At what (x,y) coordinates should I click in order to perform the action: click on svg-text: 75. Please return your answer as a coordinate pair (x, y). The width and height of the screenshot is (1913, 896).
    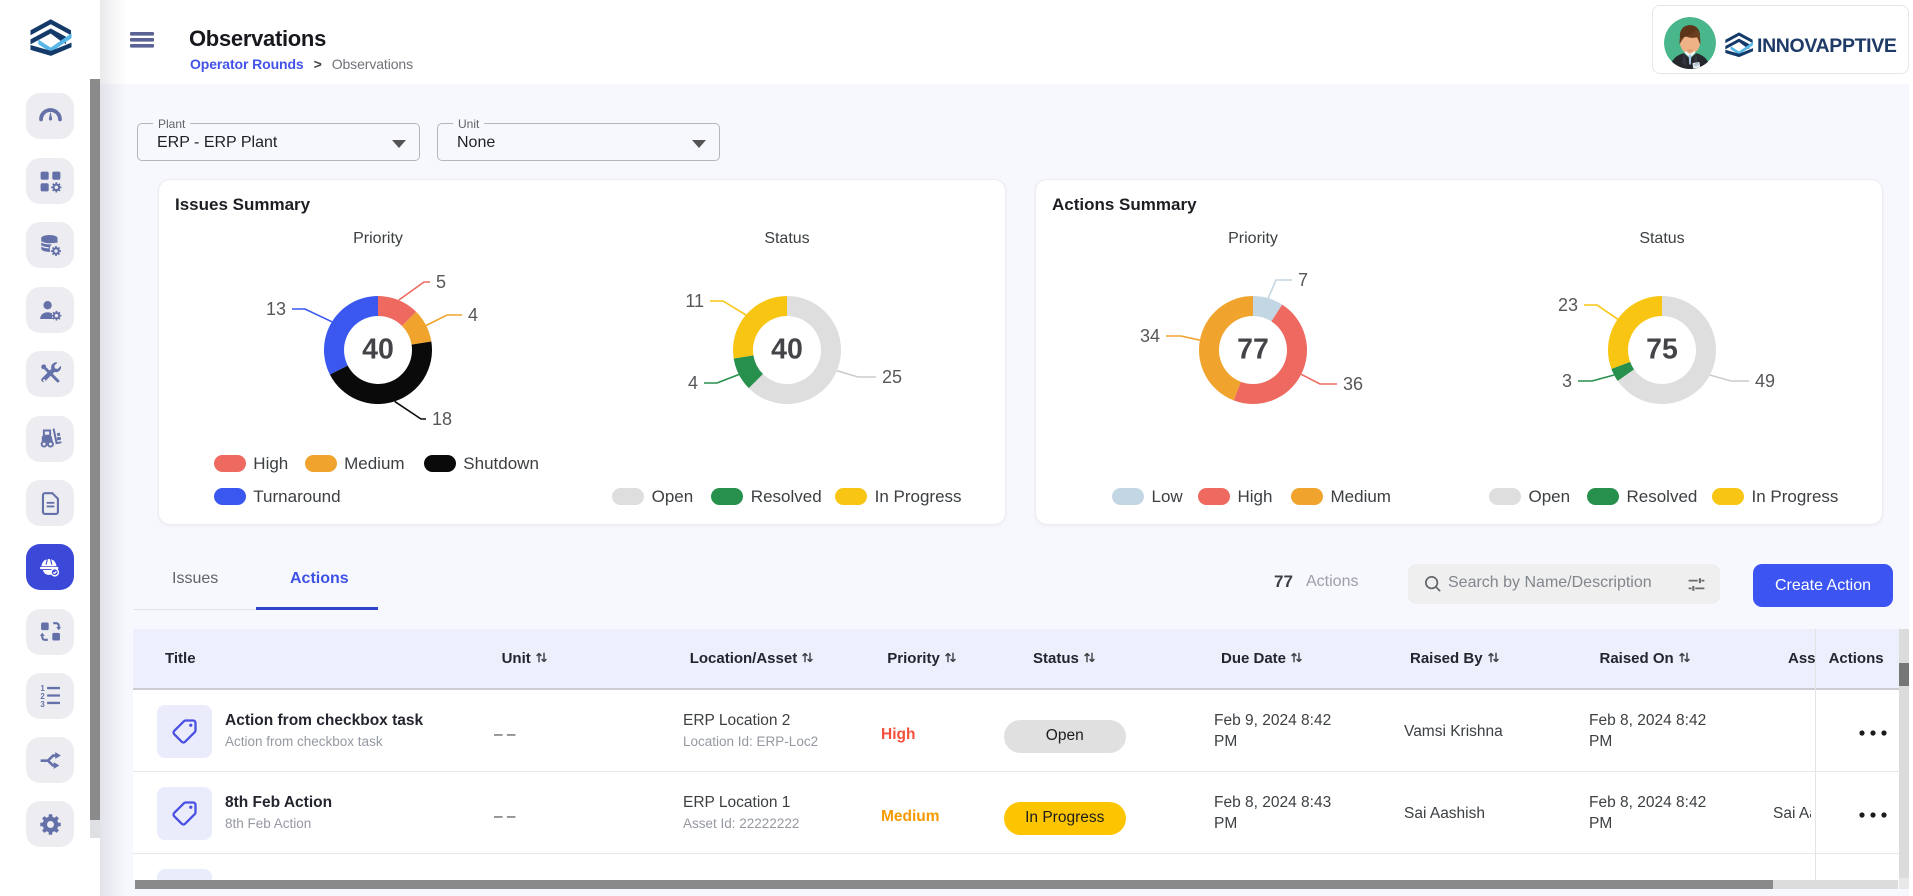
    Looking at the image, I should click on (1662, 350).